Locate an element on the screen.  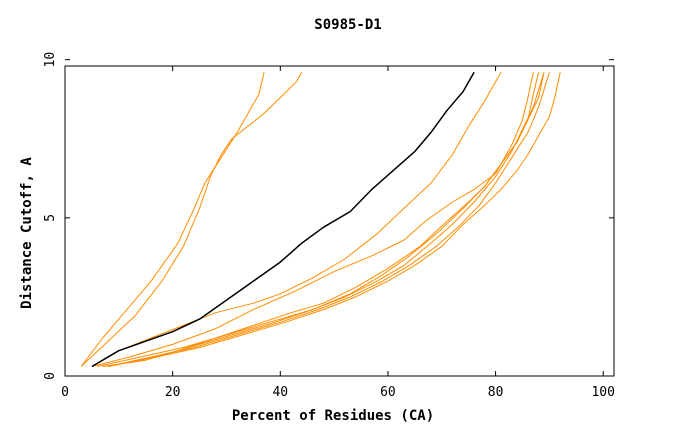
x-tick-label-0: 0 is located at coordinates (65, 392).